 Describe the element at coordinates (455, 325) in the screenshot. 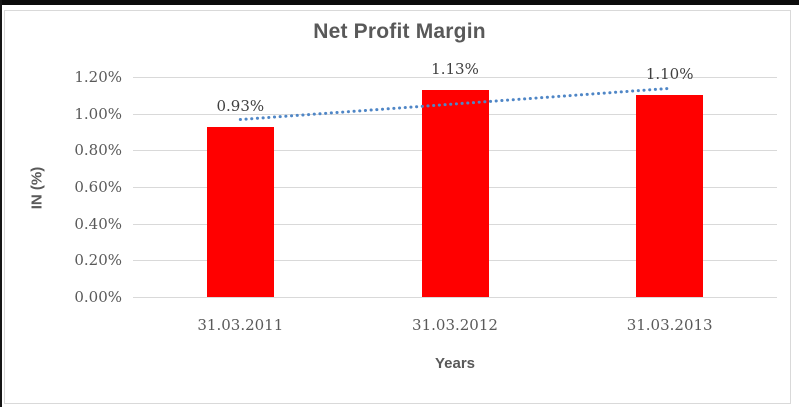

I see `category-label: 31.03.2012` at that location.